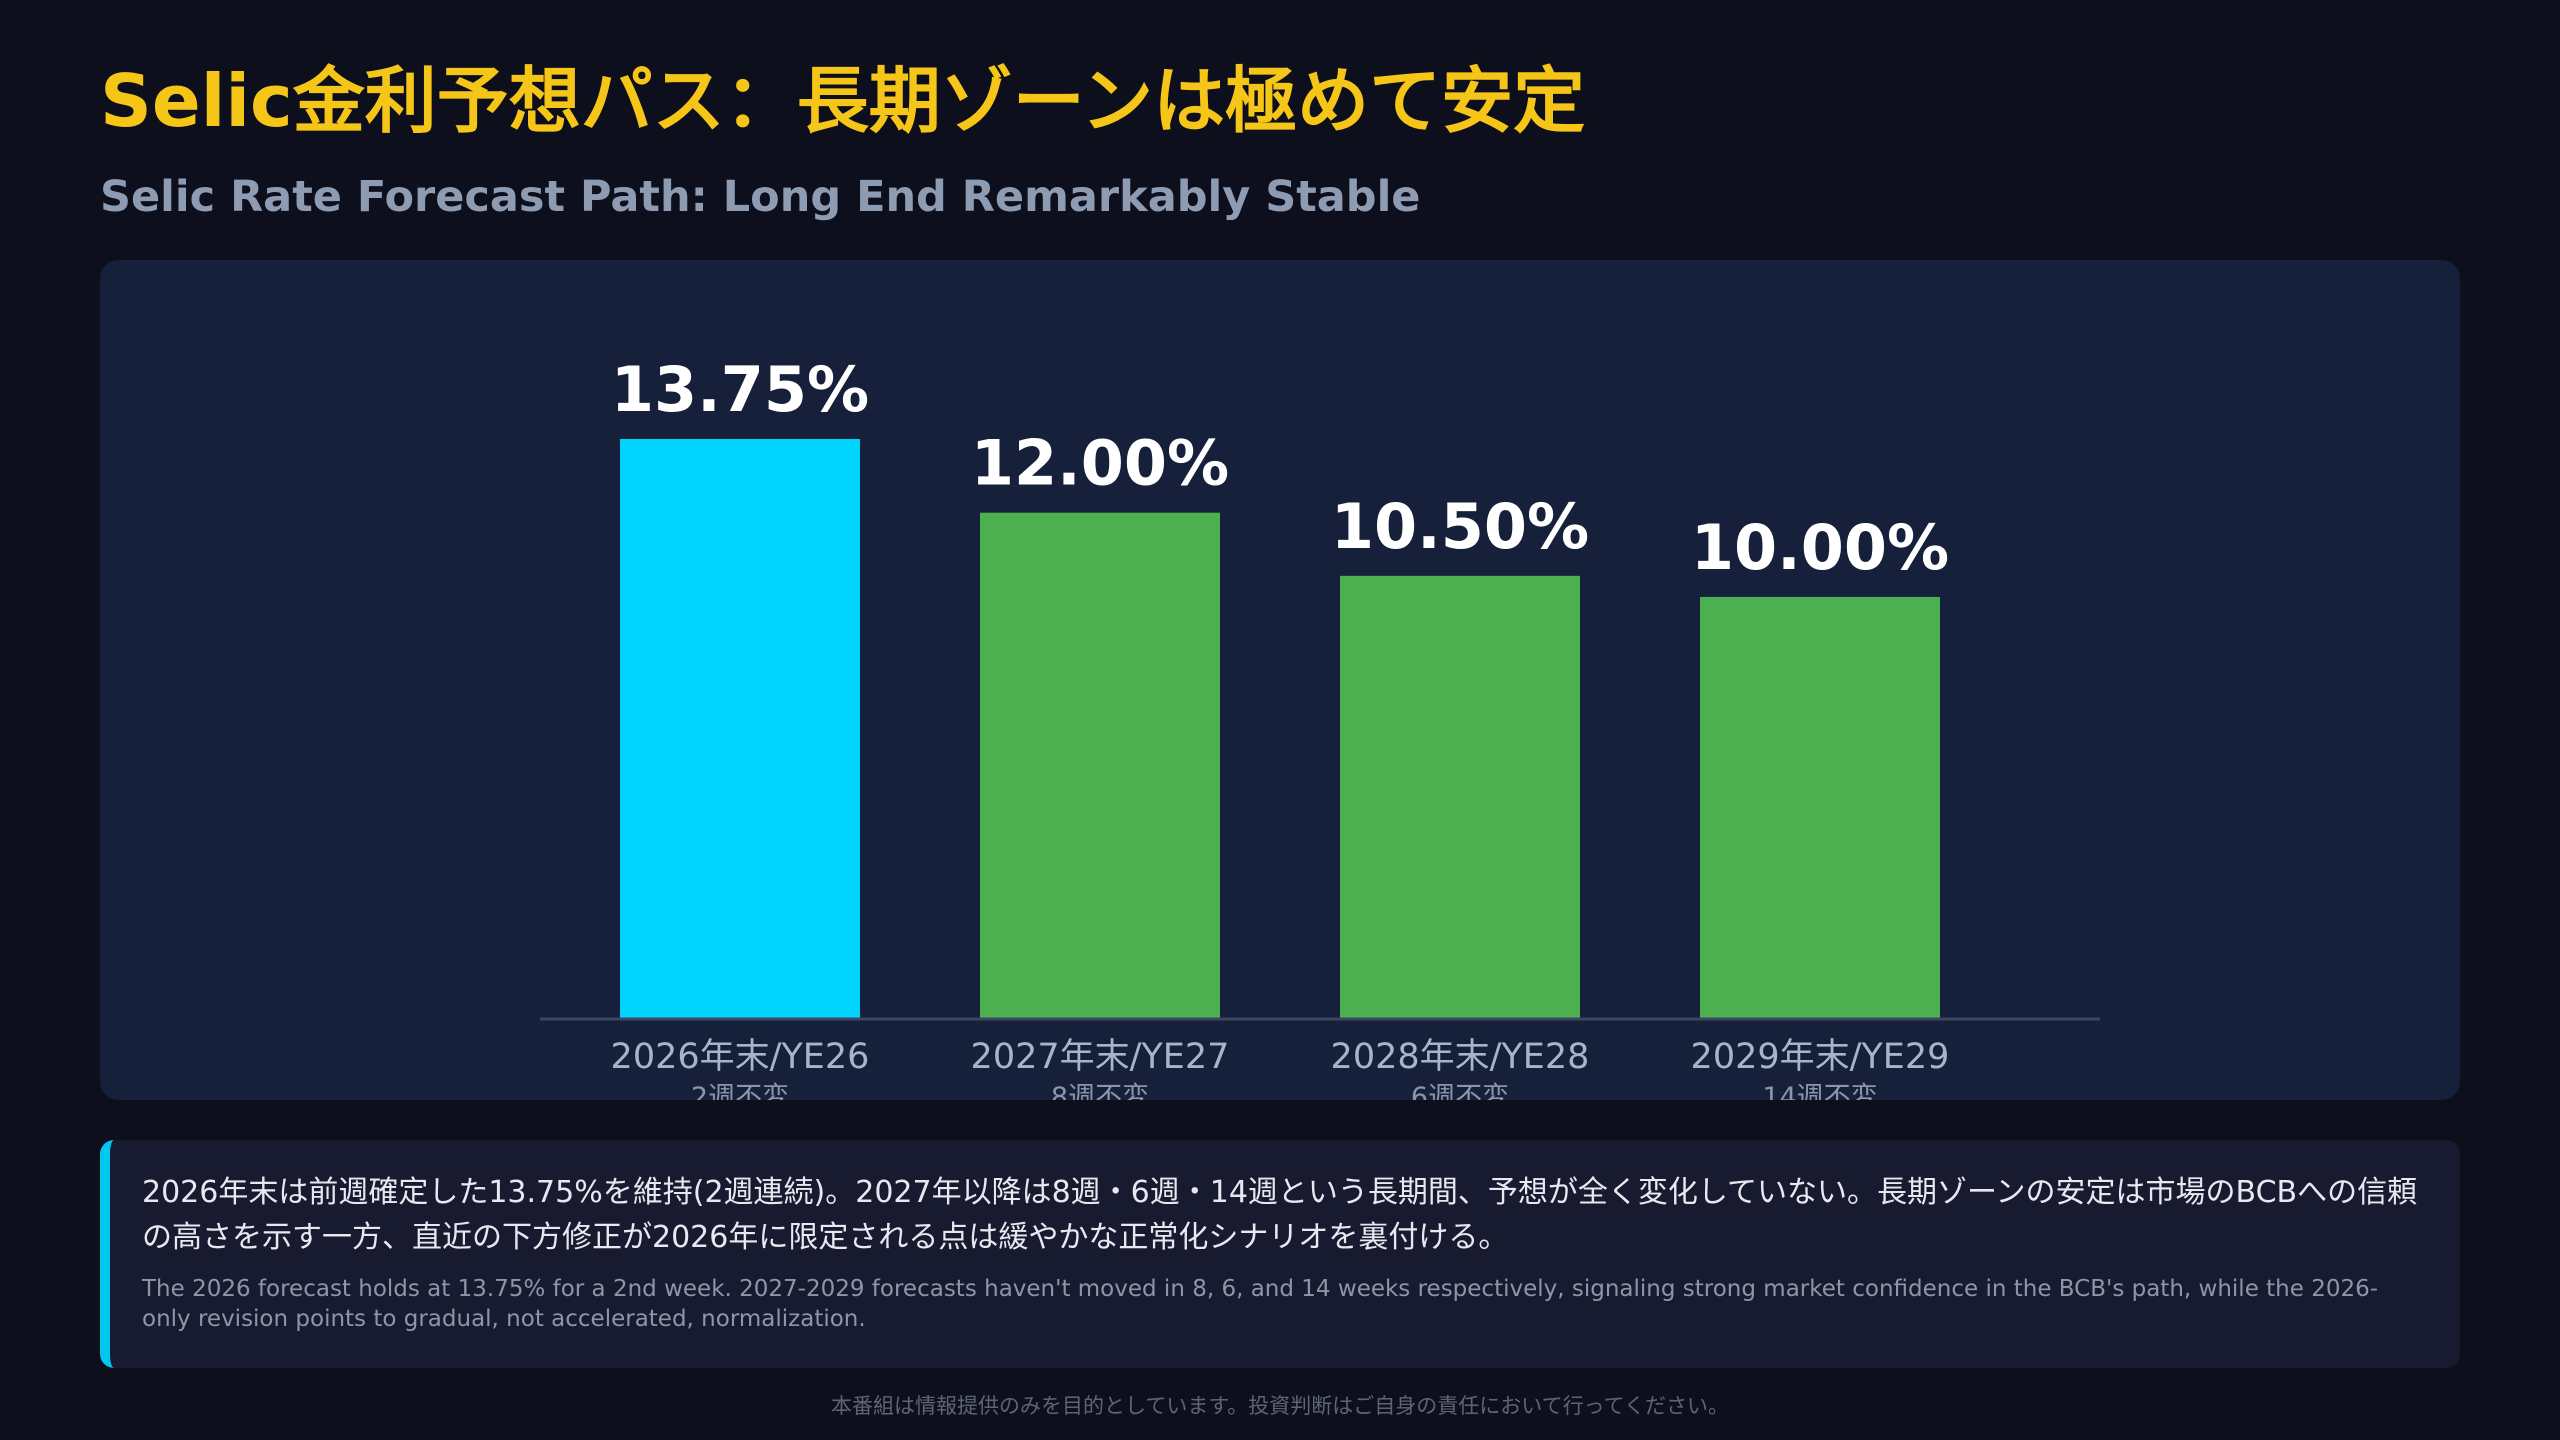 The width and height of the screenshot is (2560, 1440). What do you see at coordinates (1460, 1057) in the screenshot?
I see `category-label-3: 2028年末/YE28` at bounding box center [1460, 1057].